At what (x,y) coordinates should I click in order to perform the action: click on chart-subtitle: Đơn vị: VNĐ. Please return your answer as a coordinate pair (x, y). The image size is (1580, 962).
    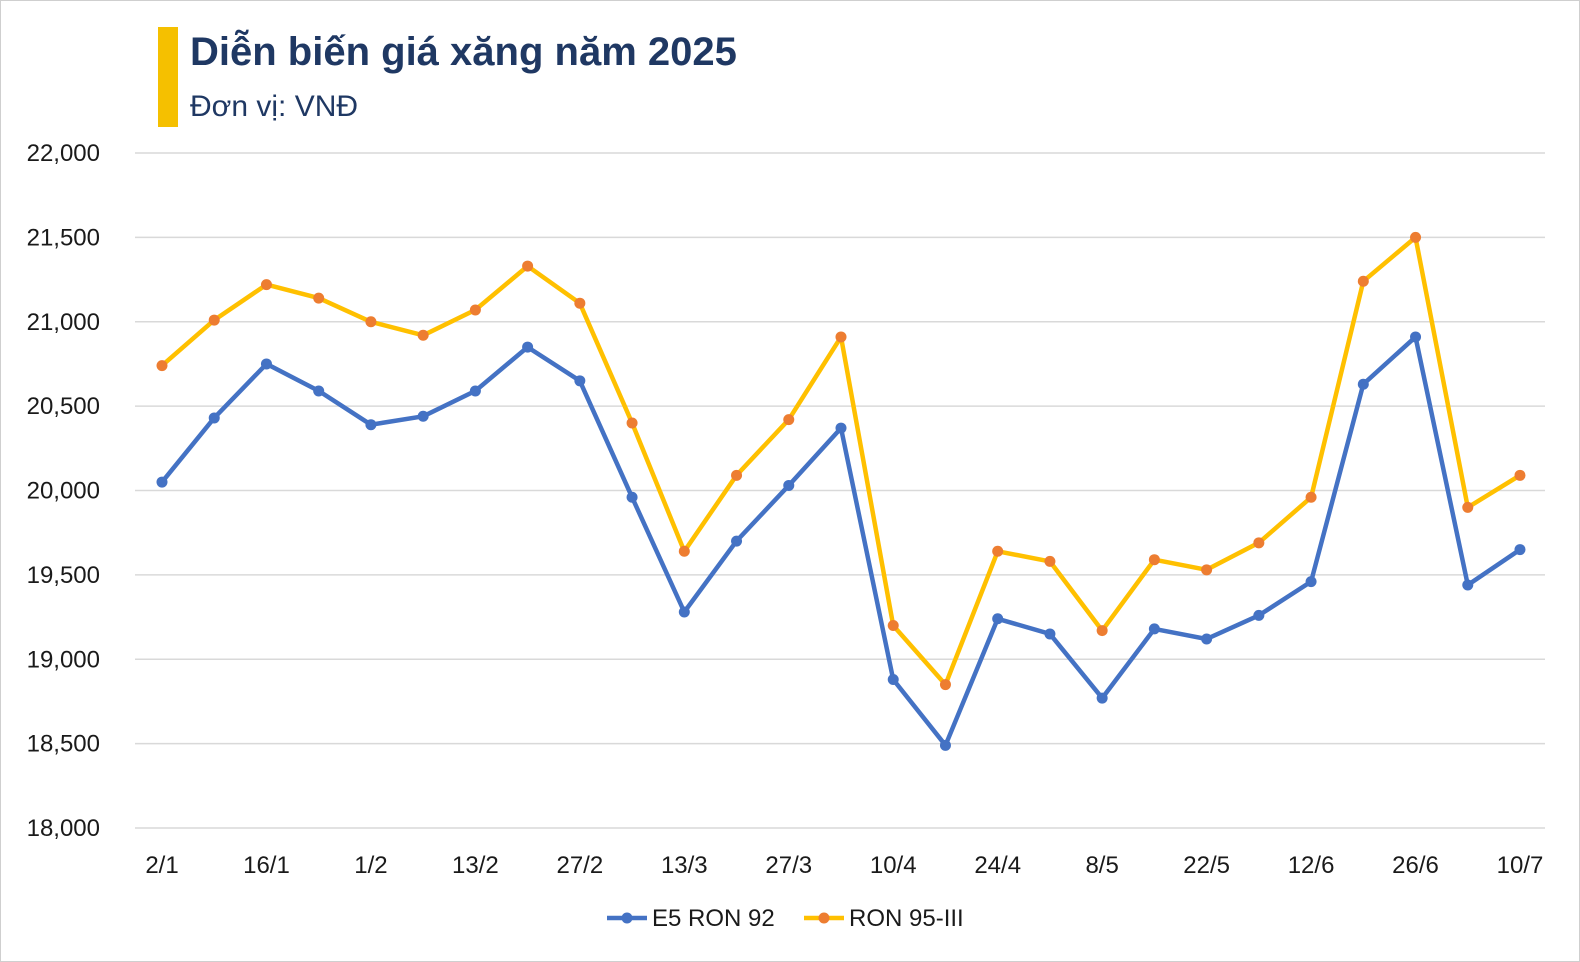
    Looking at the image, I should click on (274, 106).